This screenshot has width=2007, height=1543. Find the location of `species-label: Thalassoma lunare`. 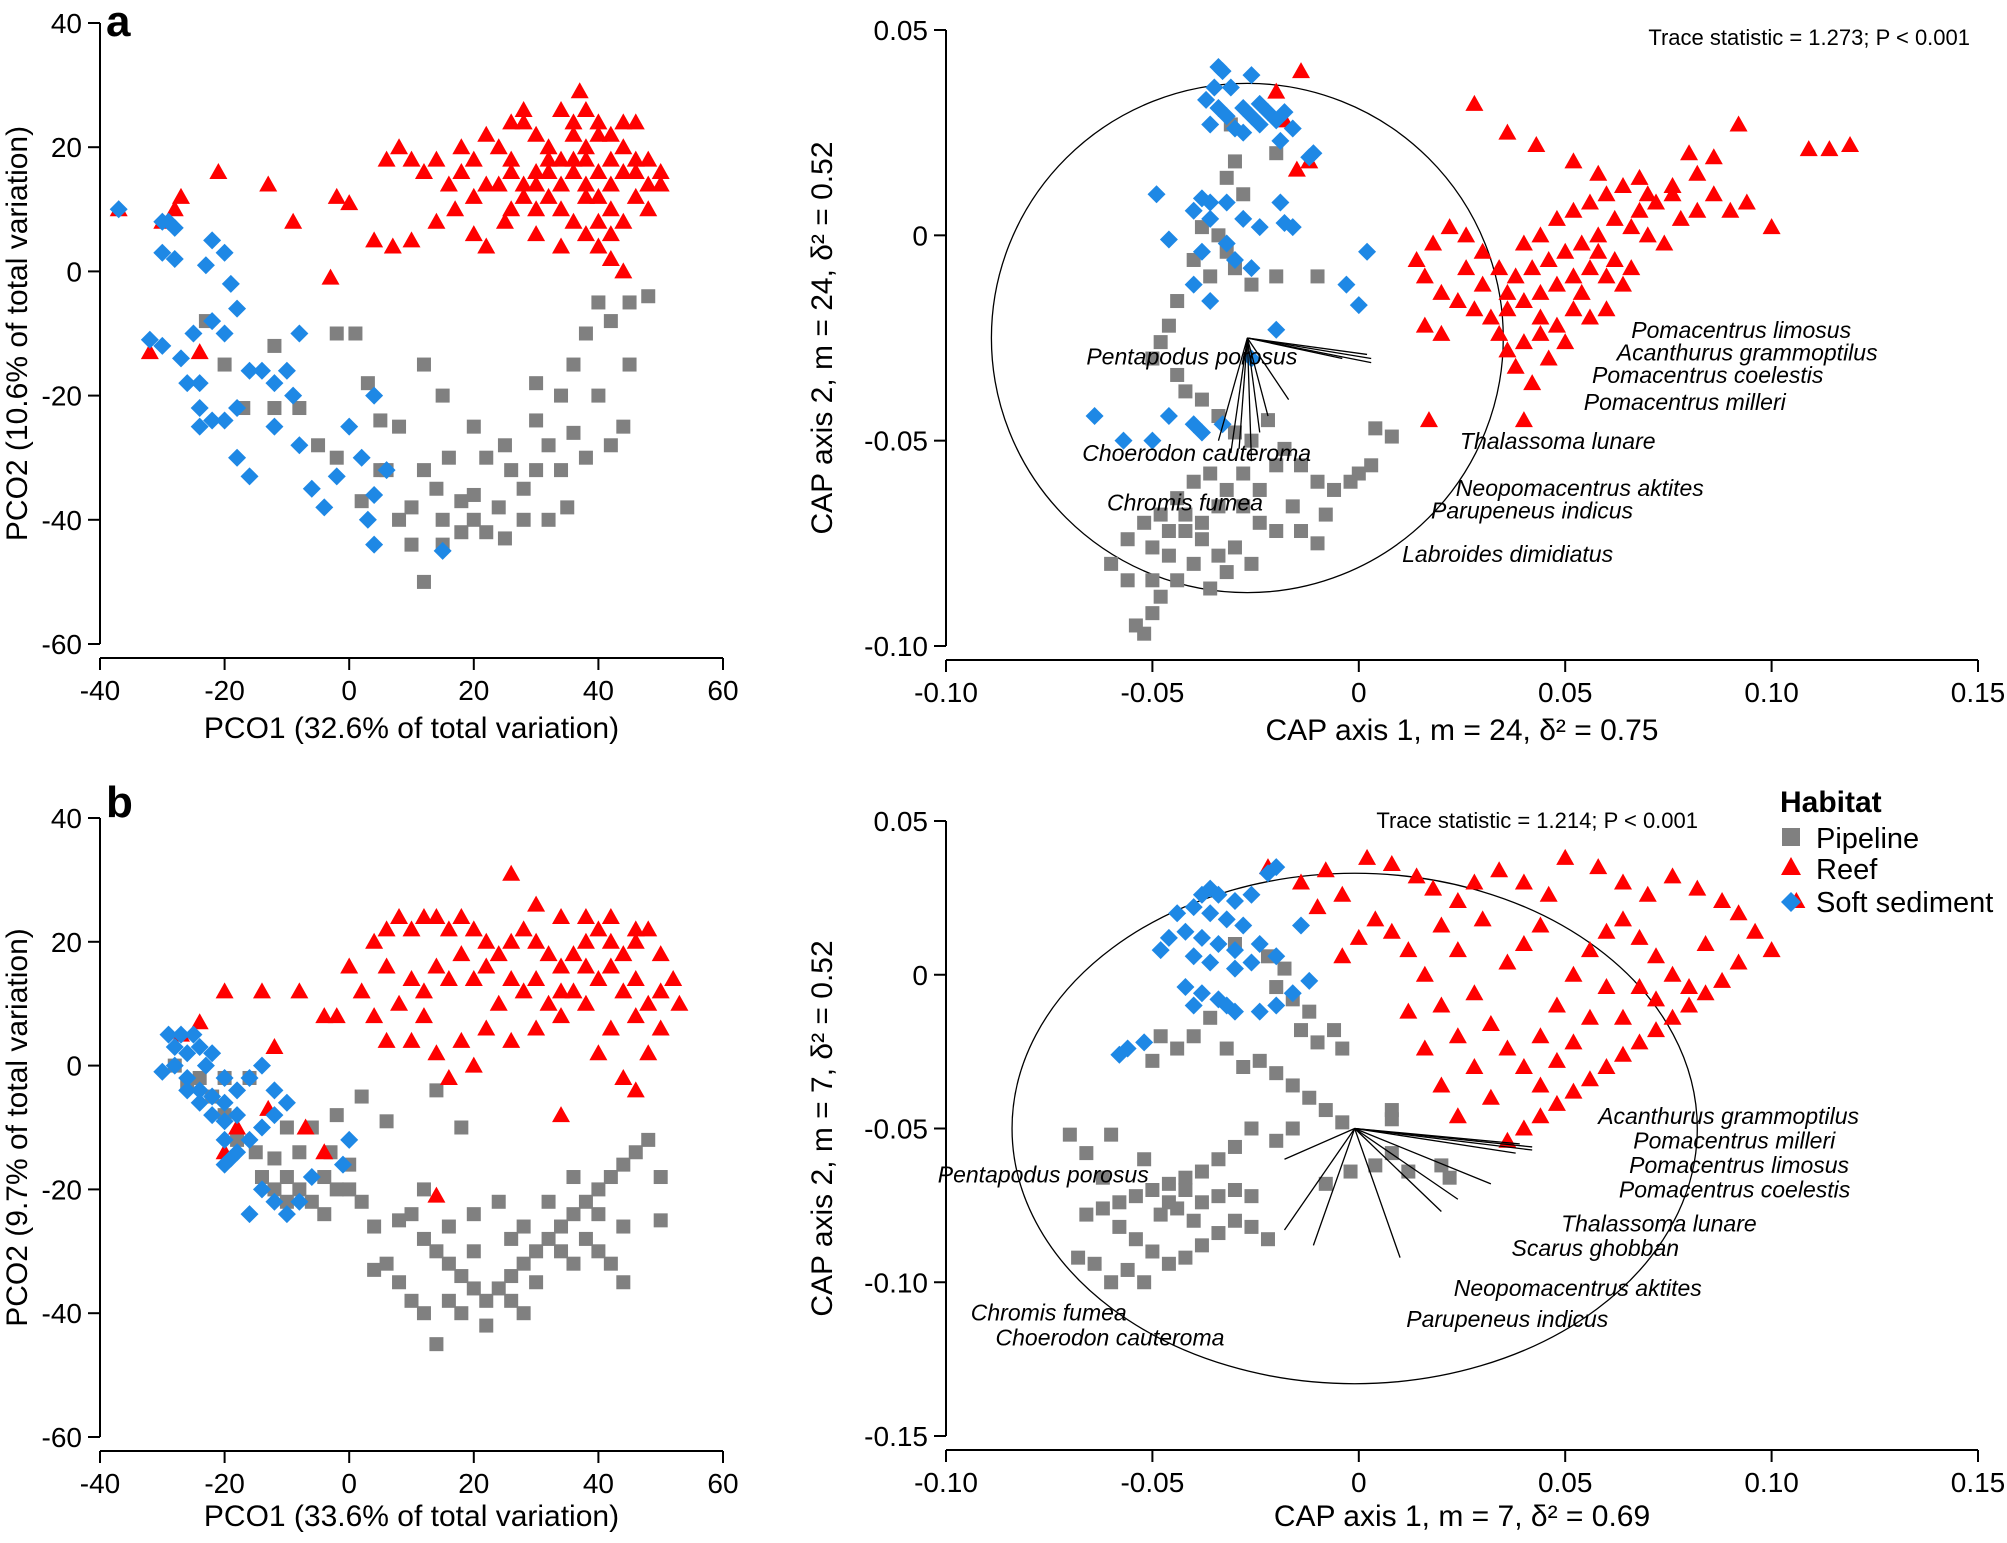

species-label: Thalassoma lunare is located at coordinates (1558, 441).